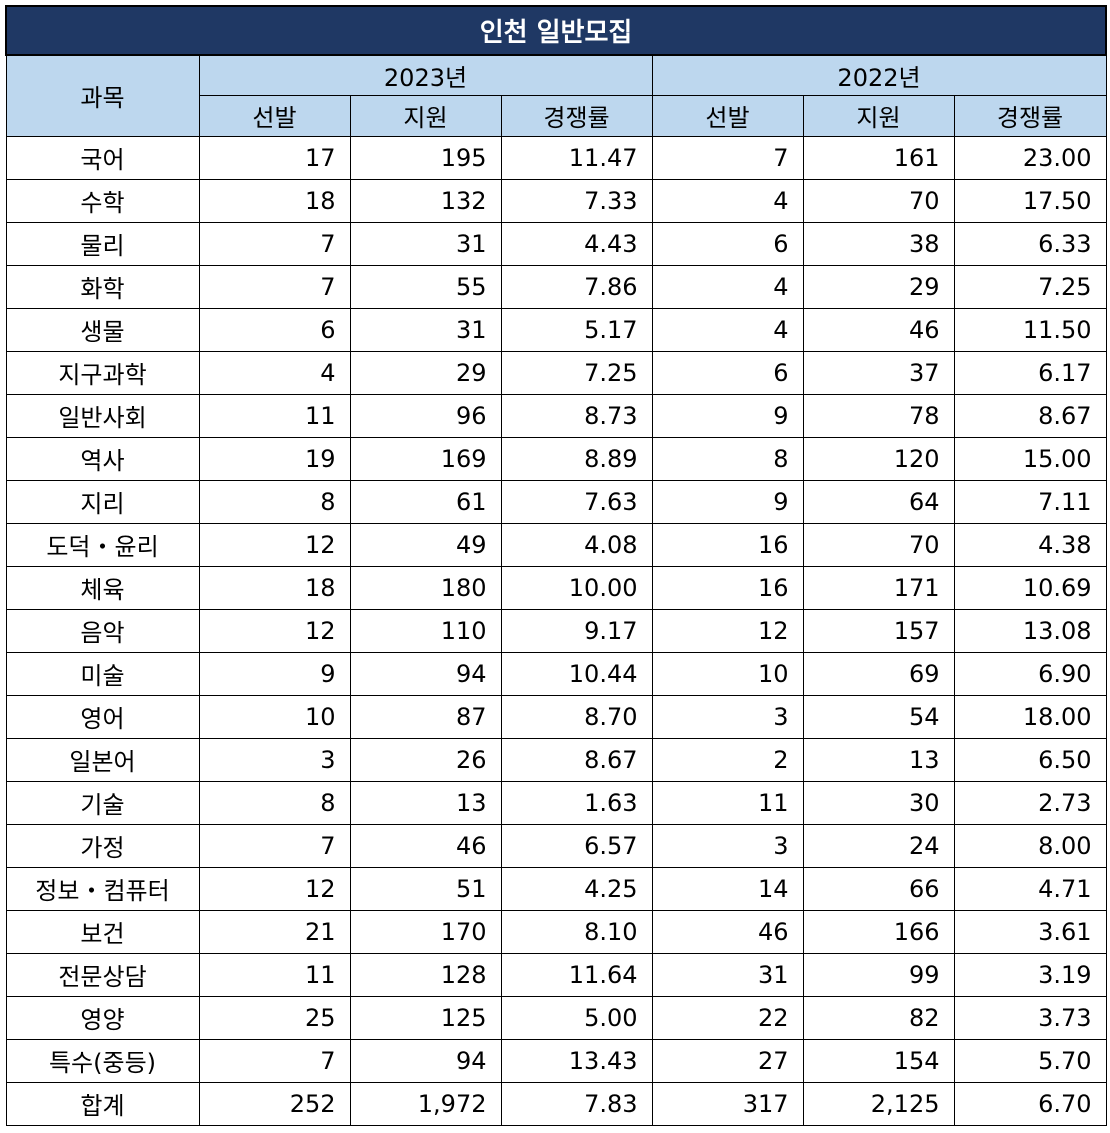 The width and height of the screenshot is (1110, 1133). What do you see at coordinates (274, 1017) in the screenshot?
I see `cell-selected-2023: 25` at bounding box center [274, 1017].